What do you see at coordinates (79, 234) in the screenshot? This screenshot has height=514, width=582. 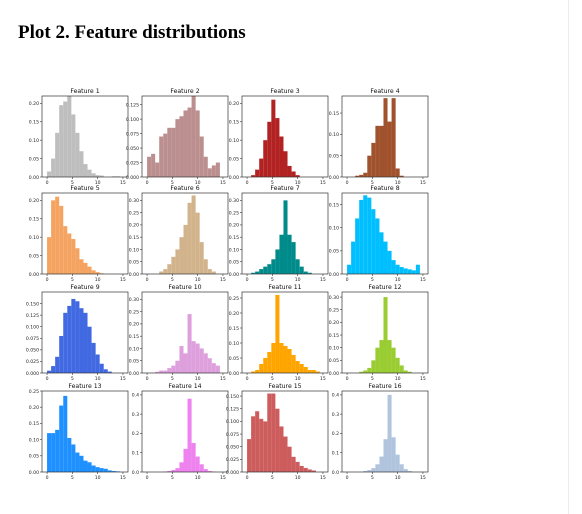 I see `histogram-feature-5: 0.00 0.05 0.10 0.15 0.20 0 5 10 15 Feature 5` at bounding box center [79, 234].